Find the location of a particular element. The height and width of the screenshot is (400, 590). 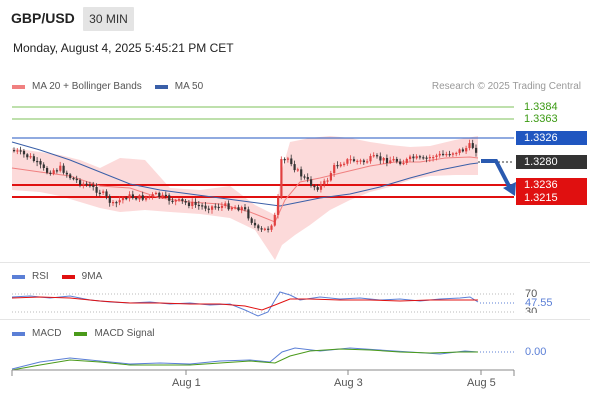

macd-value: 0.00 is located at coordinates (536, 352).